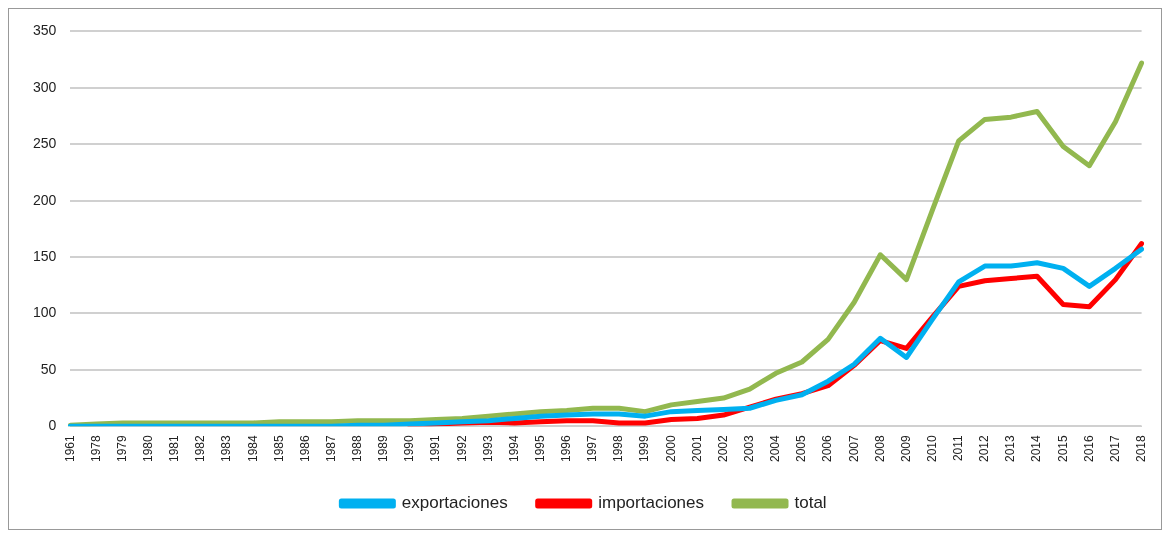 This screenshot has height=535, width=1171. What do you see at coordinates (52, 425) in the screenshot?
I see `y-tick-label: 0` at bounding box center [52, 425].